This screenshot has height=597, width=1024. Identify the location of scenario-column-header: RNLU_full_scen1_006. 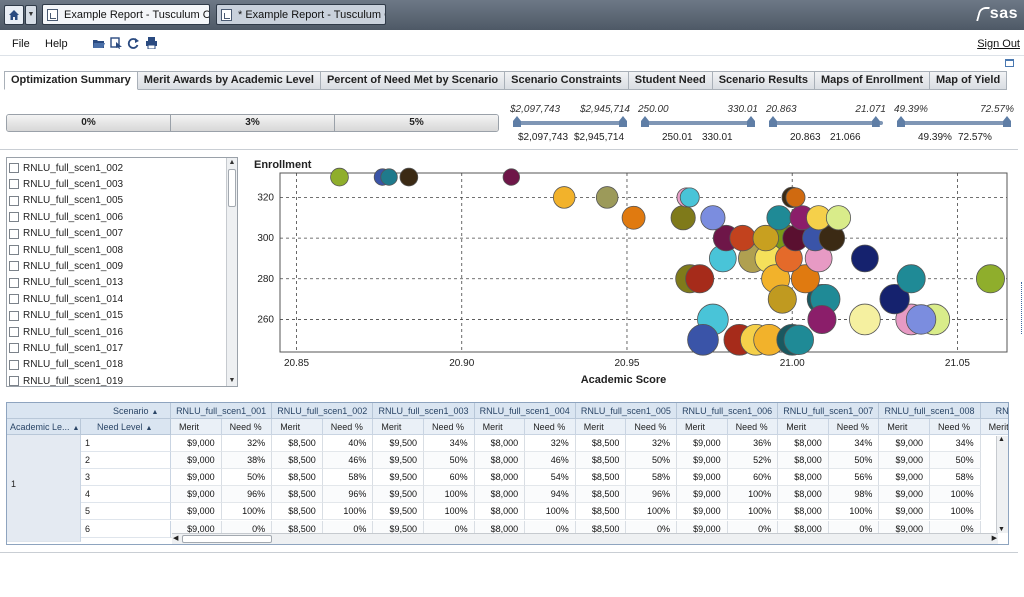
(728, 411).